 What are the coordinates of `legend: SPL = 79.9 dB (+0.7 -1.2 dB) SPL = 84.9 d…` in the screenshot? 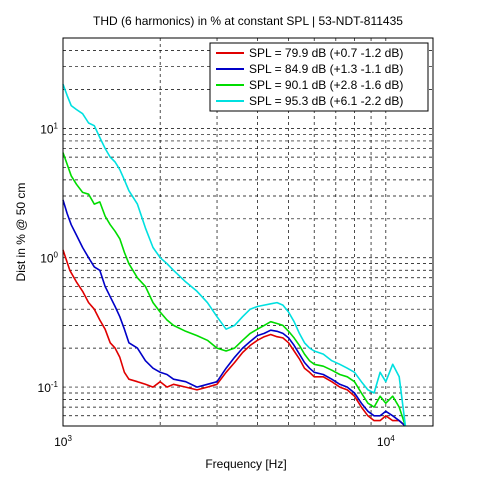 It's located at (319, 77).